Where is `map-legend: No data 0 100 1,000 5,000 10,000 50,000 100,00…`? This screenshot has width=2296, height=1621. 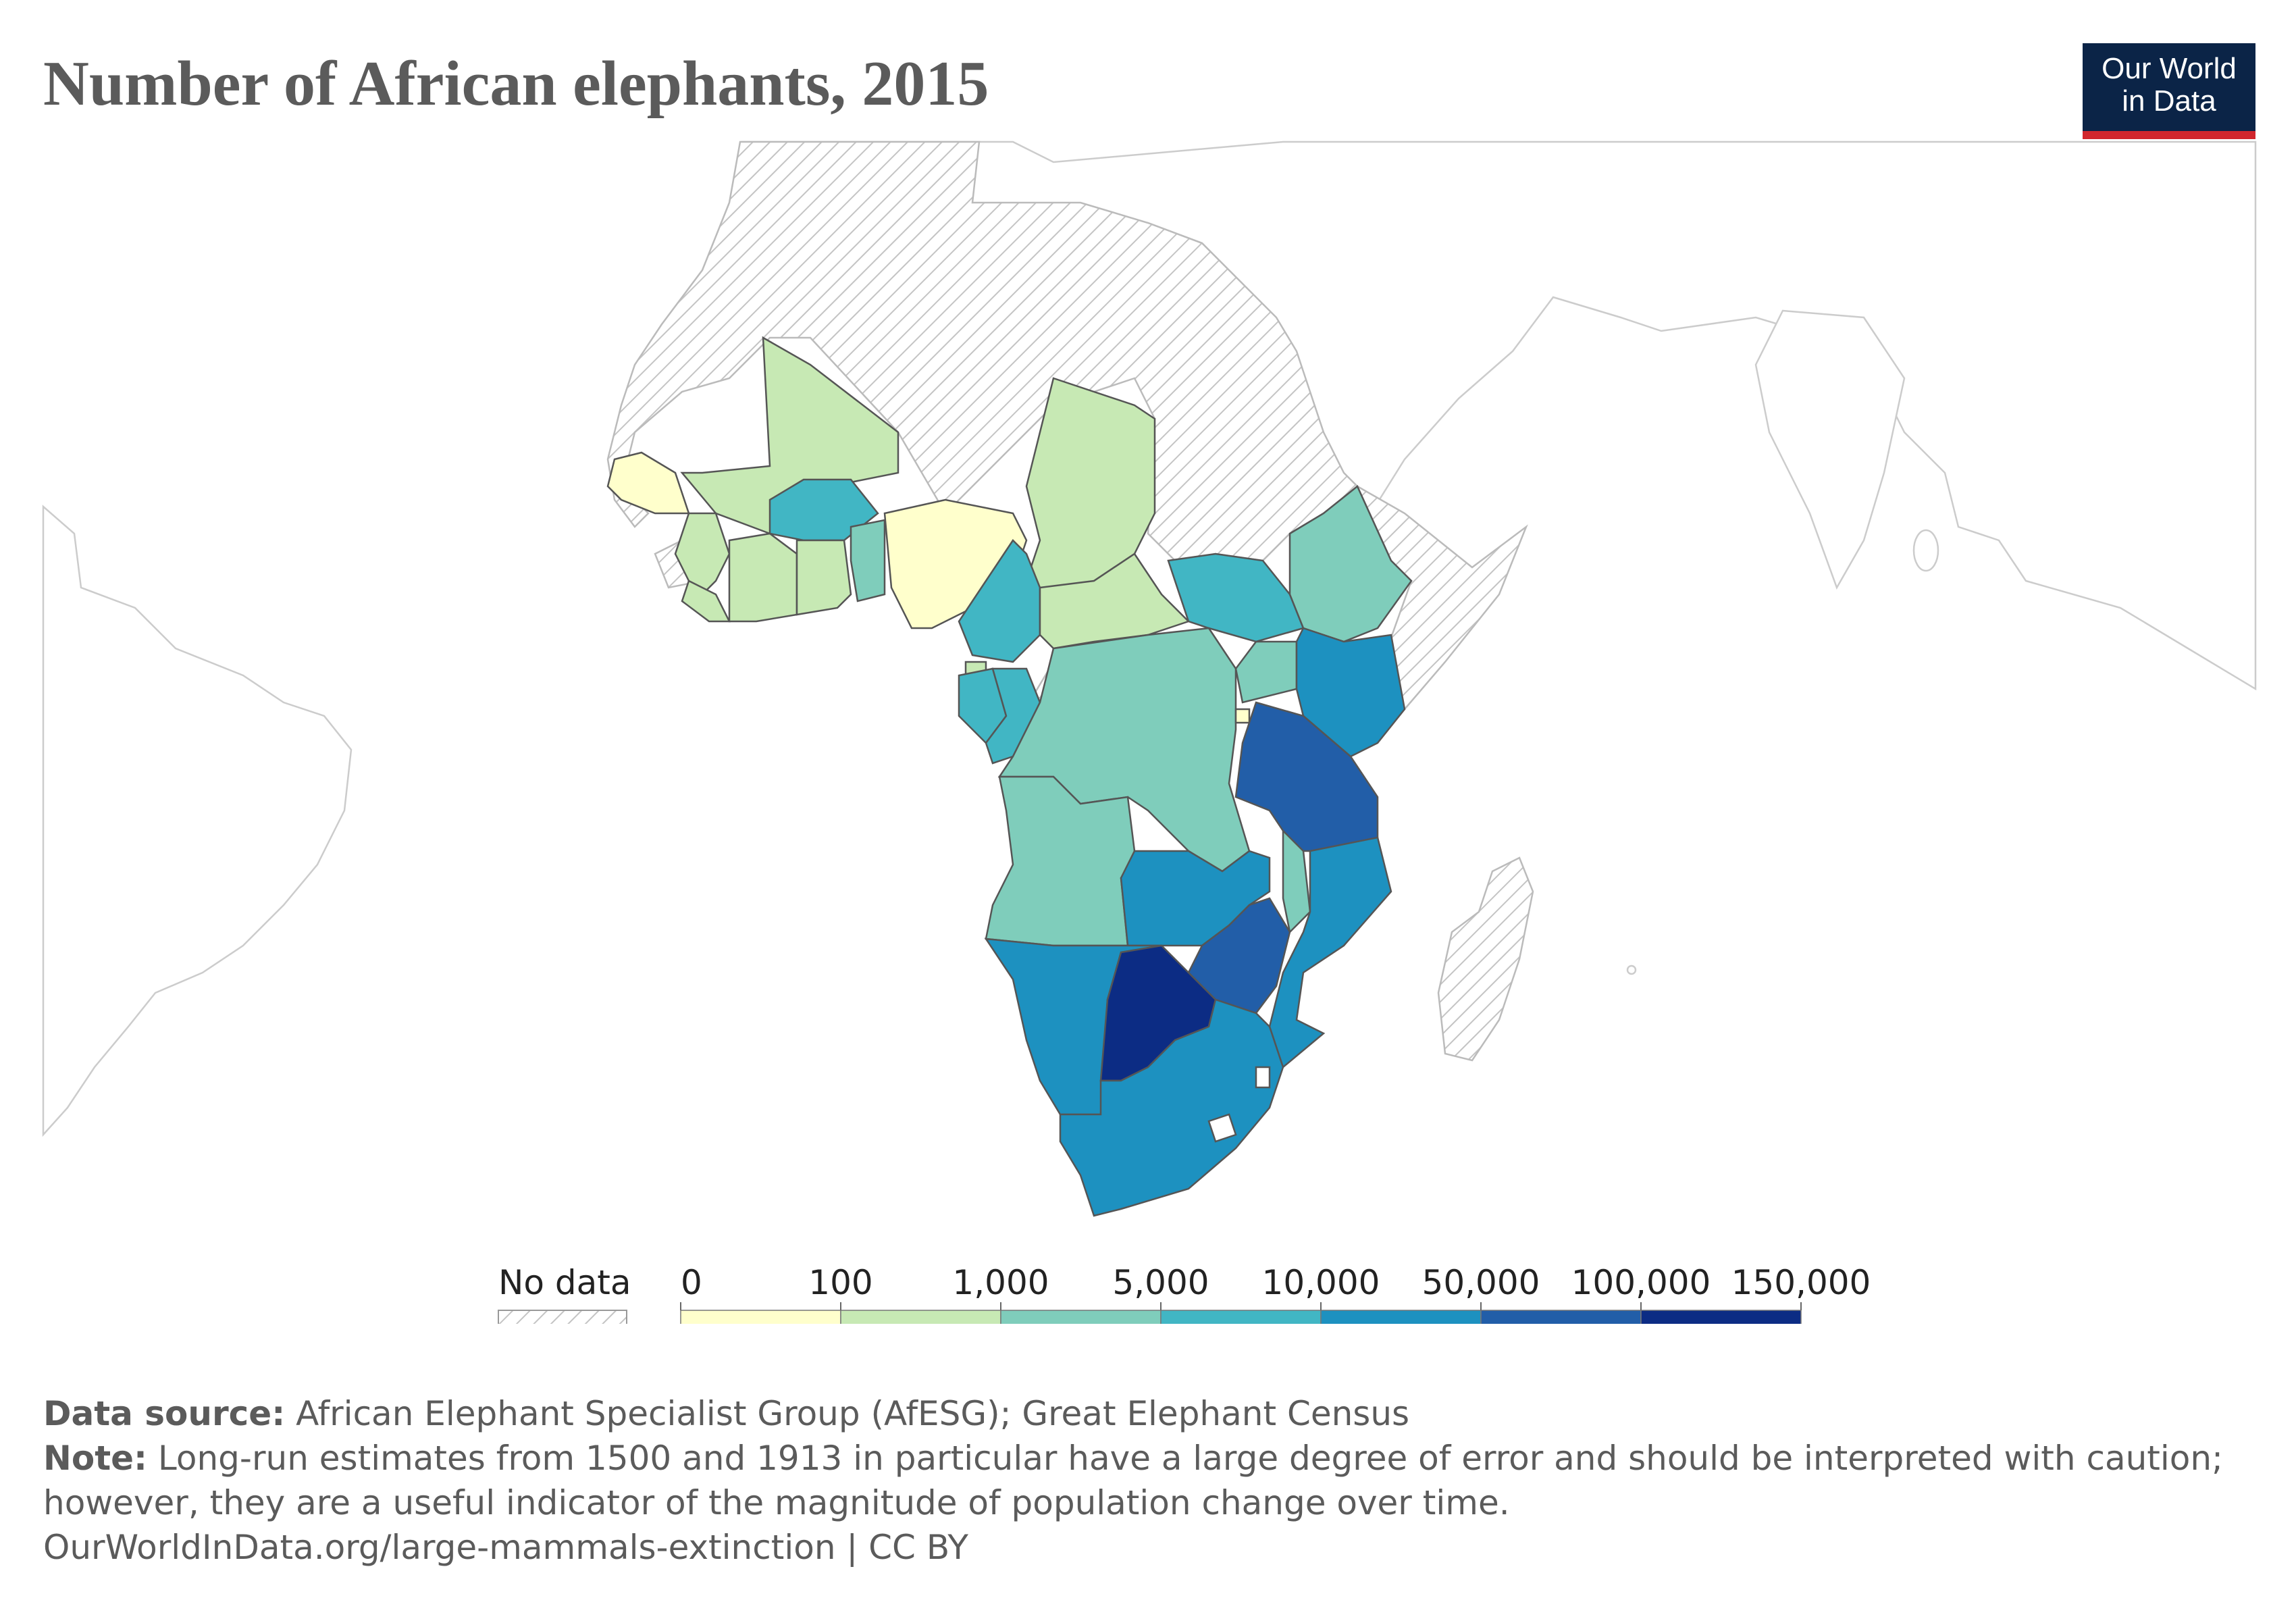 map-legend: No data 0 100 1,000 5,000 10,000 50,000 100,00… is located at coordinates (1184, 1293).